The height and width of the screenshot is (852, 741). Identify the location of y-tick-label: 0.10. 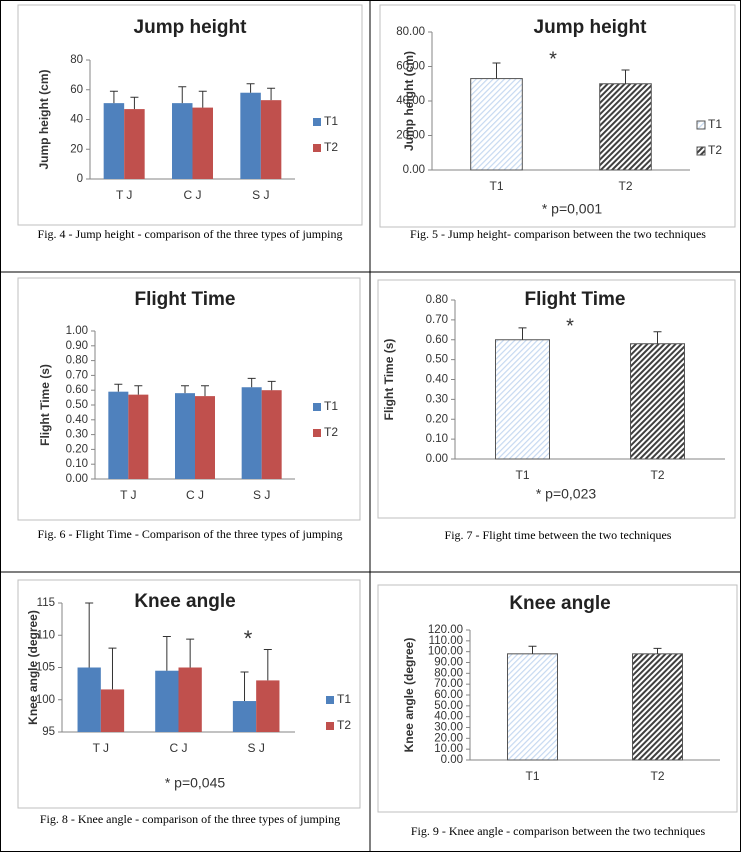
(77, 464).